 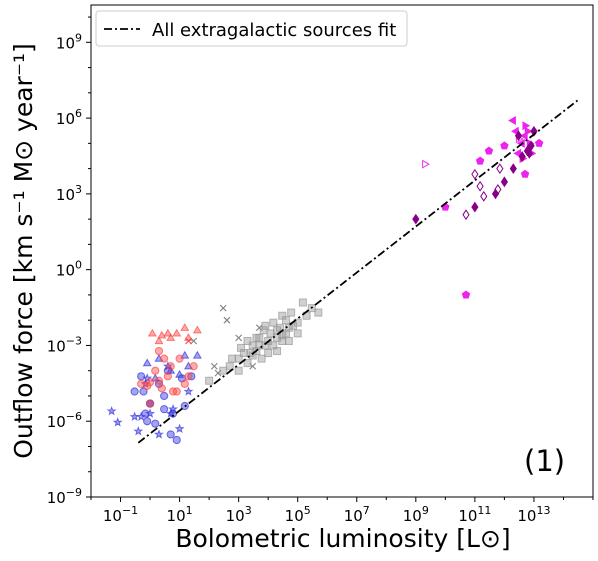 I want to click on x-tick-label: 10⁷, so click(x=357, y=514).